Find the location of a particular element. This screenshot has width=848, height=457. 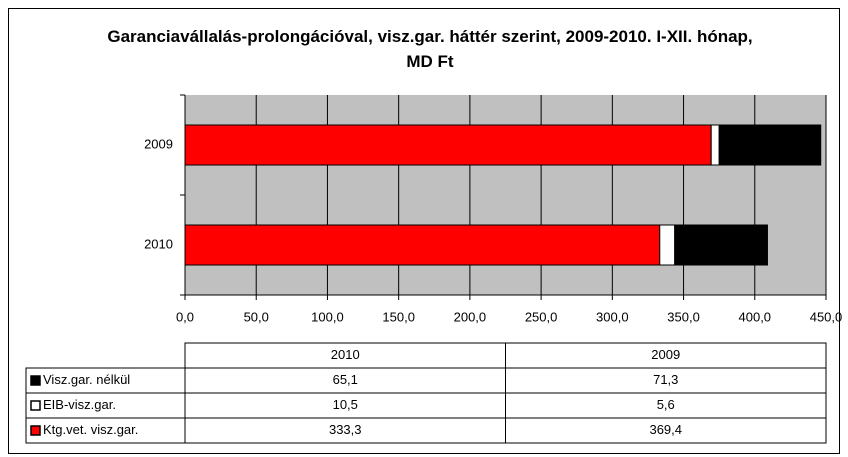

table-cell: 71,3 is located at coordinates (665, 379).